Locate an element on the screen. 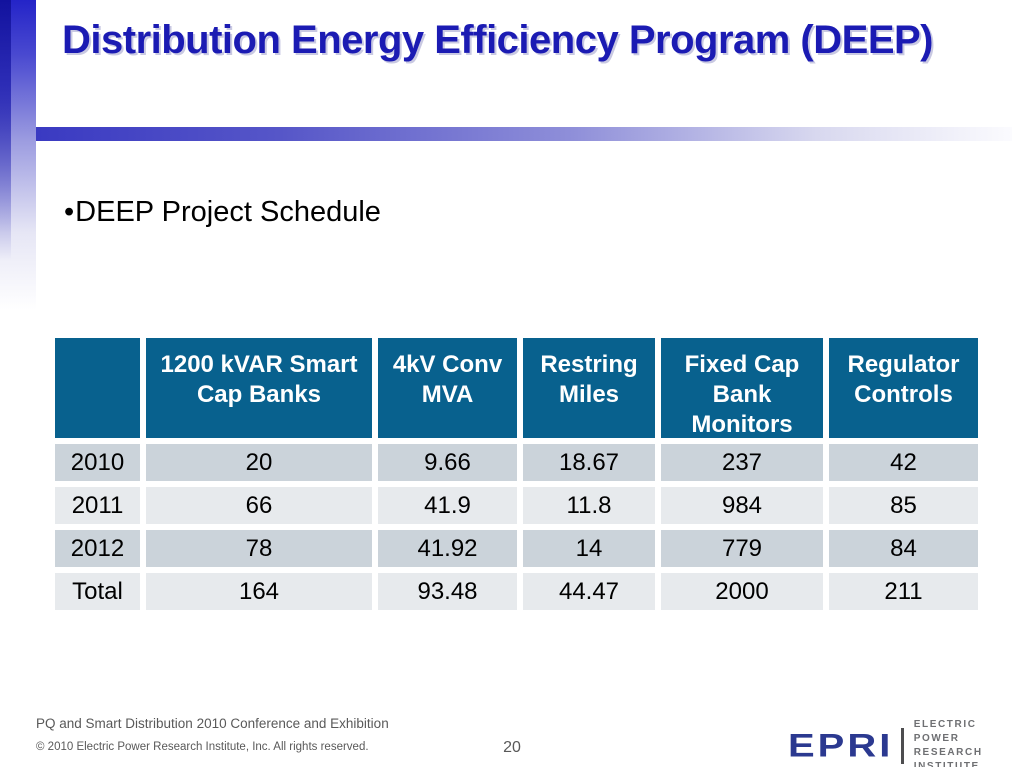  value-cell: 44.47 is located at coordinates (589, 591).